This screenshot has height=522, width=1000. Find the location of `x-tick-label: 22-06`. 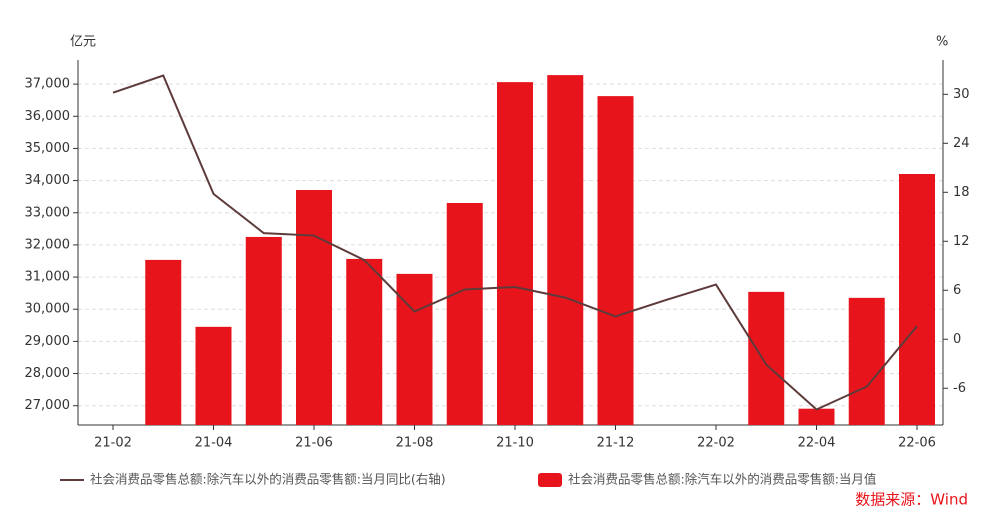

x-tick-label: 22-06 is located at coordinates (917, 443).